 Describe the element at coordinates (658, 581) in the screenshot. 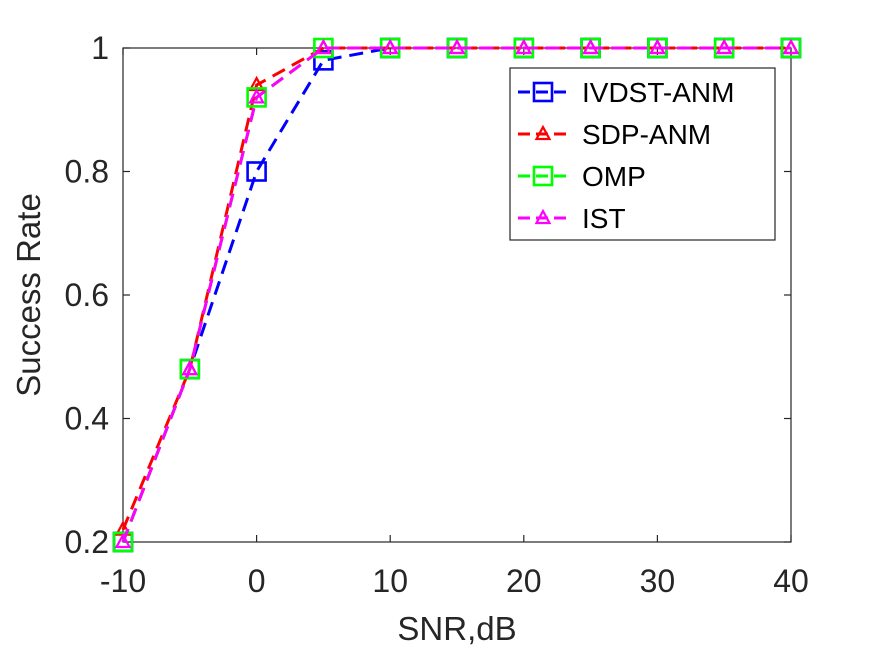

I see `x-tick-label: 30` at that location.